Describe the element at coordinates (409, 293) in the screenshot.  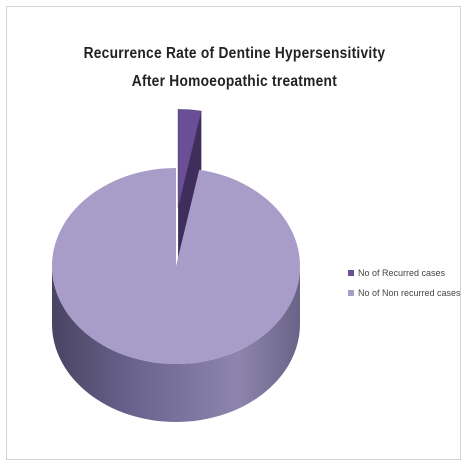
I see `legend-label-non-recurred: No of Non recurred cases` at that location.